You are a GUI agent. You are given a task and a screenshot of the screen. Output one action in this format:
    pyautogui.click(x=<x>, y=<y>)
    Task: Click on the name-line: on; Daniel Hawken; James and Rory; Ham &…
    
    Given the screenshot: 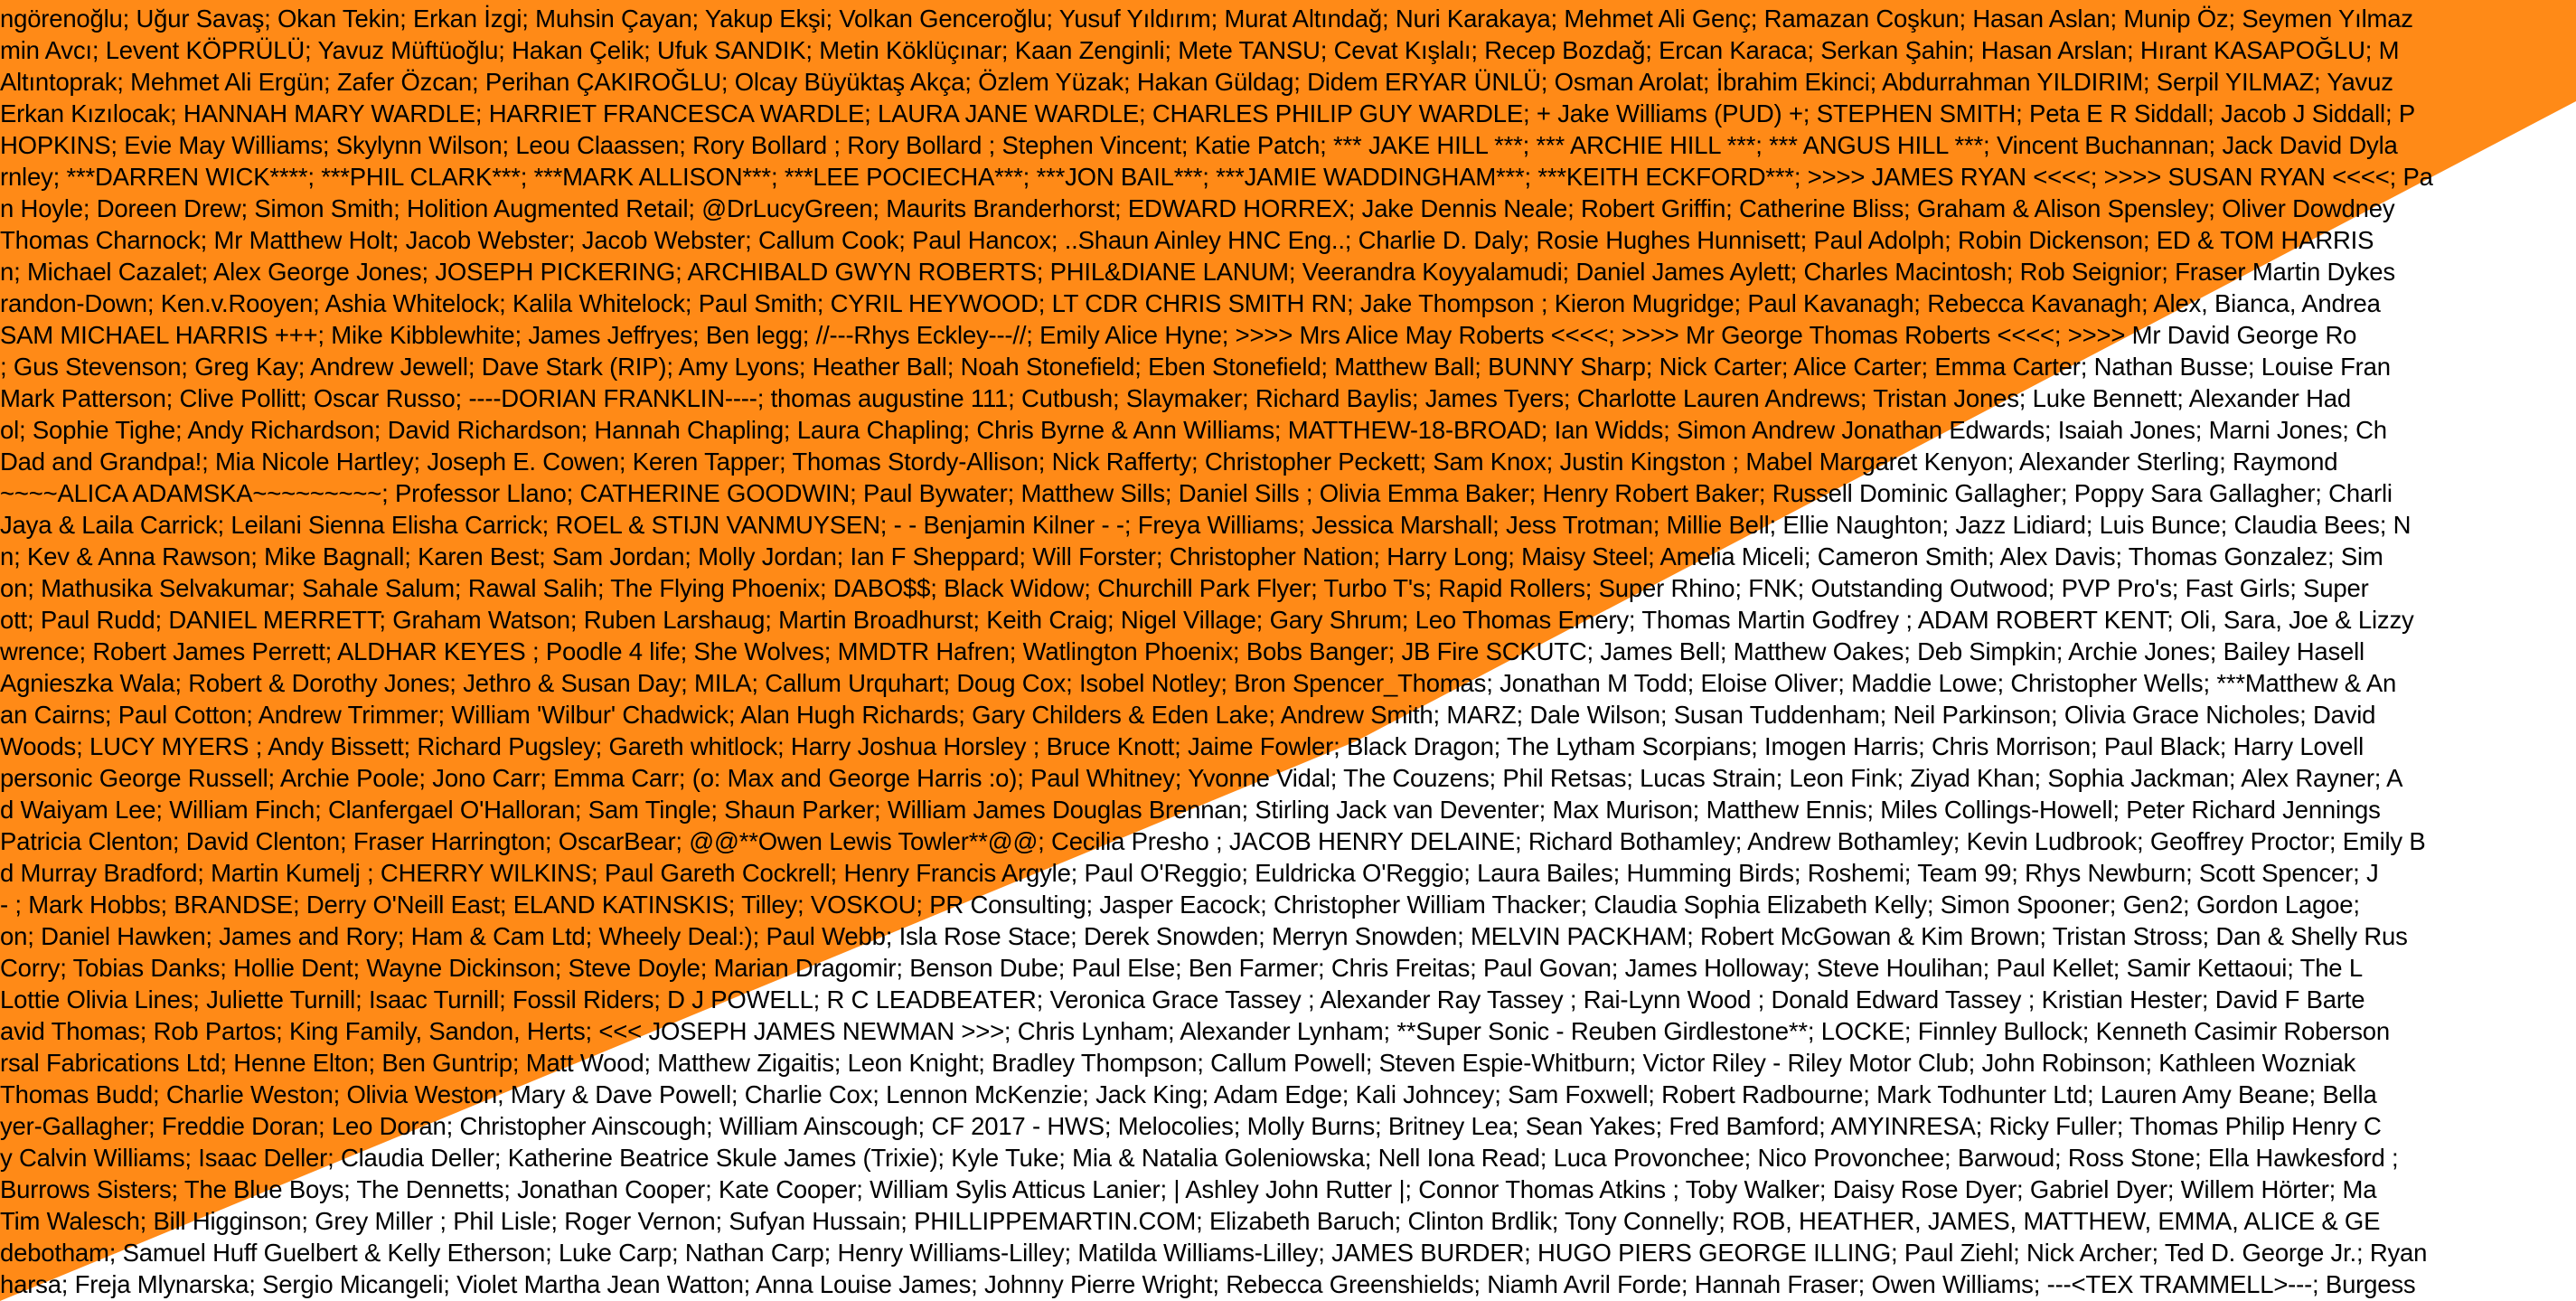 What is the action you would take?
    pyautogui.click(x=1204, y=936)
    